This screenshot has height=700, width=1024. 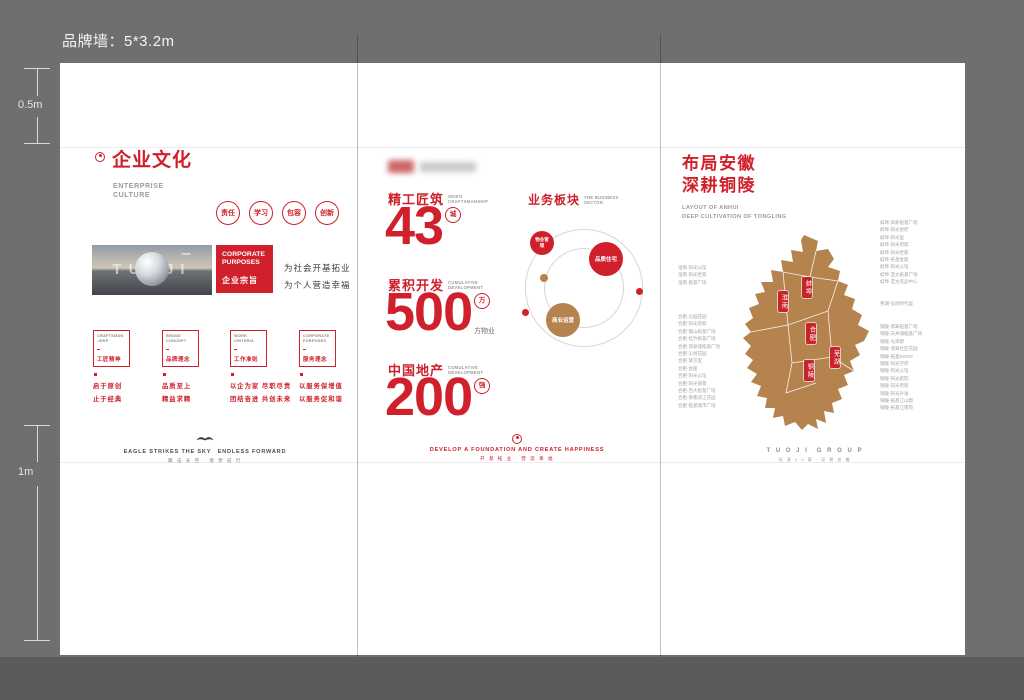 What do you see at coordinates (244, 269) in the screenshot?
I see `corporate-purpose-box: CORPORATE PURPOSES 企业宗旨` at bounding box center [244, 269].